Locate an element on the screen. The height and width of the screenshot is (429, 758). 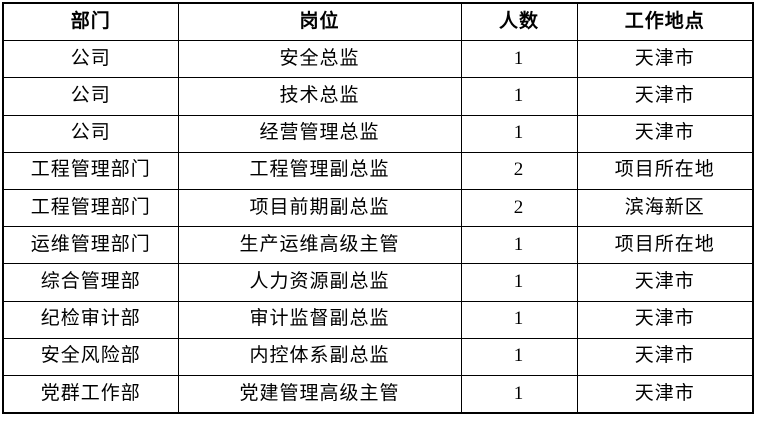
table-cell: 党群工作部 is located at coordinates (90, 394).